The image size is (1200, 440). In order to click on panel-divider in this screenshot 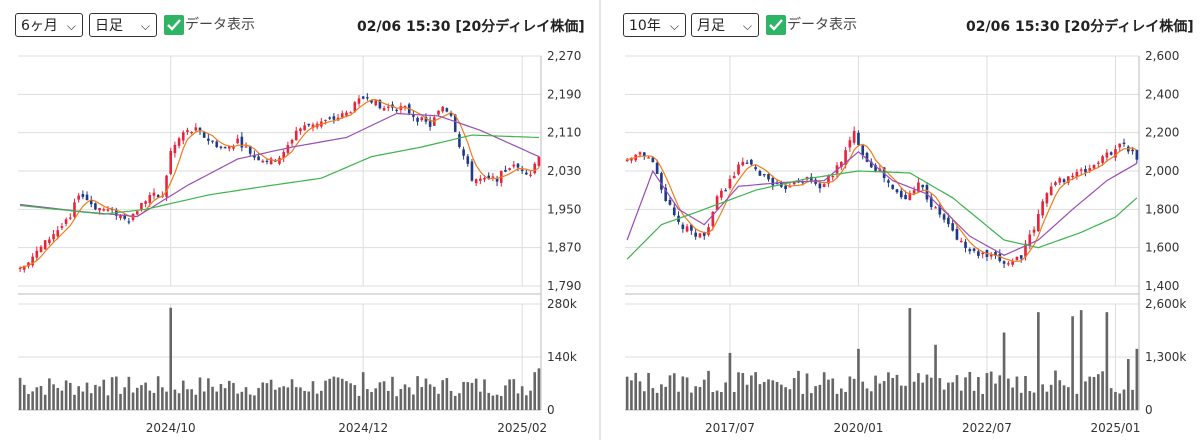, I will do `click(600, 220)`.